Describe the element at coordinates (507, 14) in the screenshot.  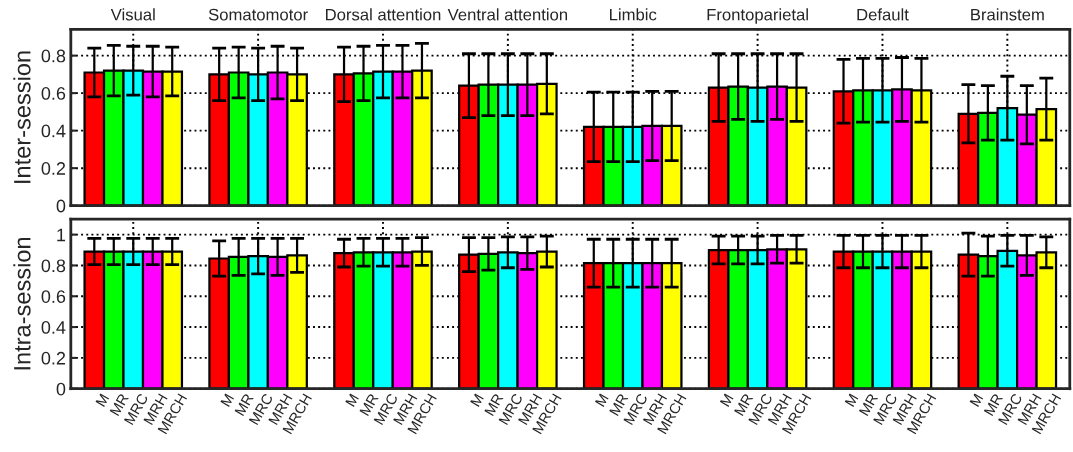
I see `x-tick-label: Ventral attention` at that location.